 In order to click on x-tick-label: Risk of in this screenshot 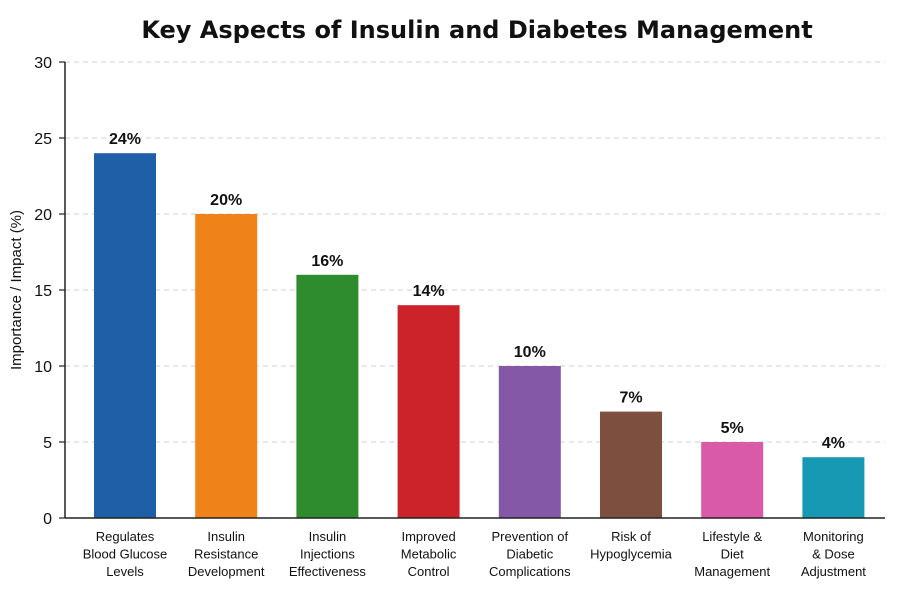, I will do `click(631, 536)`.